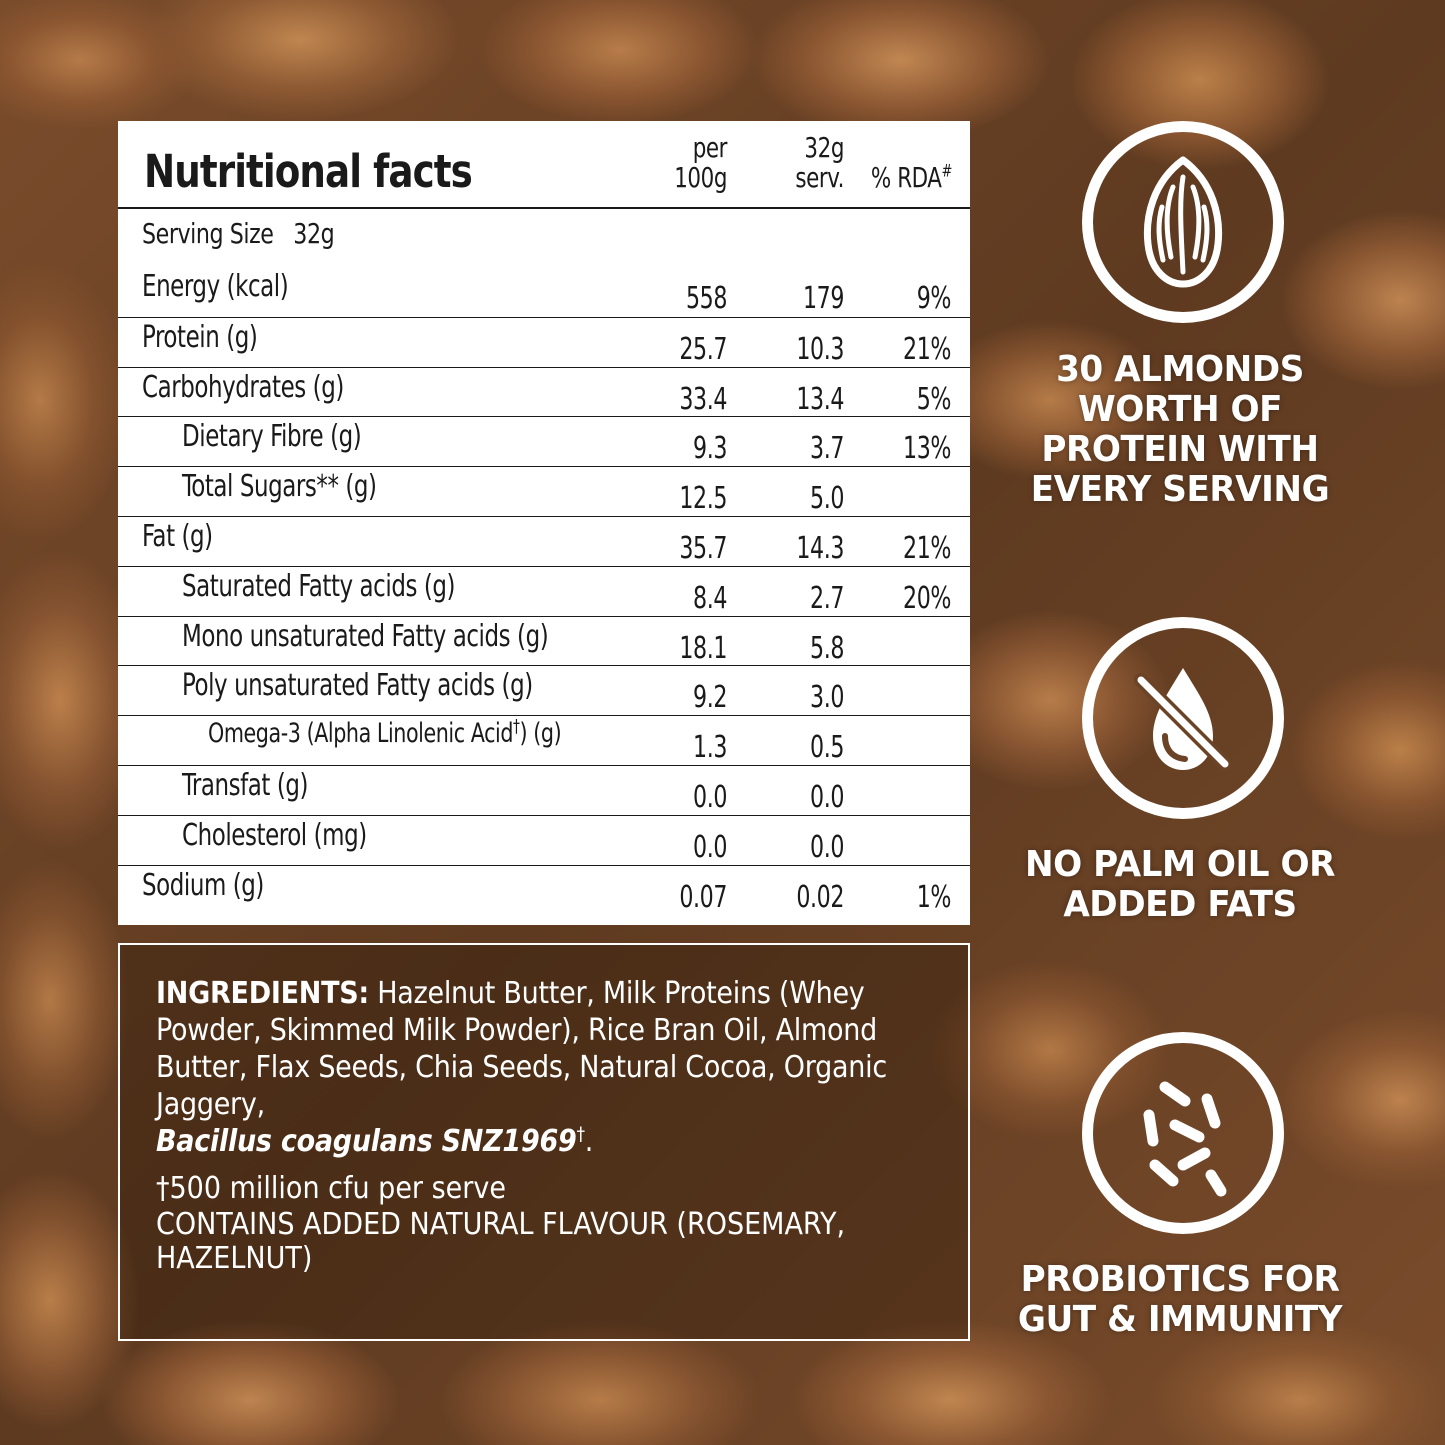  Describe the element at coordinates (827, 698) in the screenshot. I see `value-per-serving: 3.0` at that location.